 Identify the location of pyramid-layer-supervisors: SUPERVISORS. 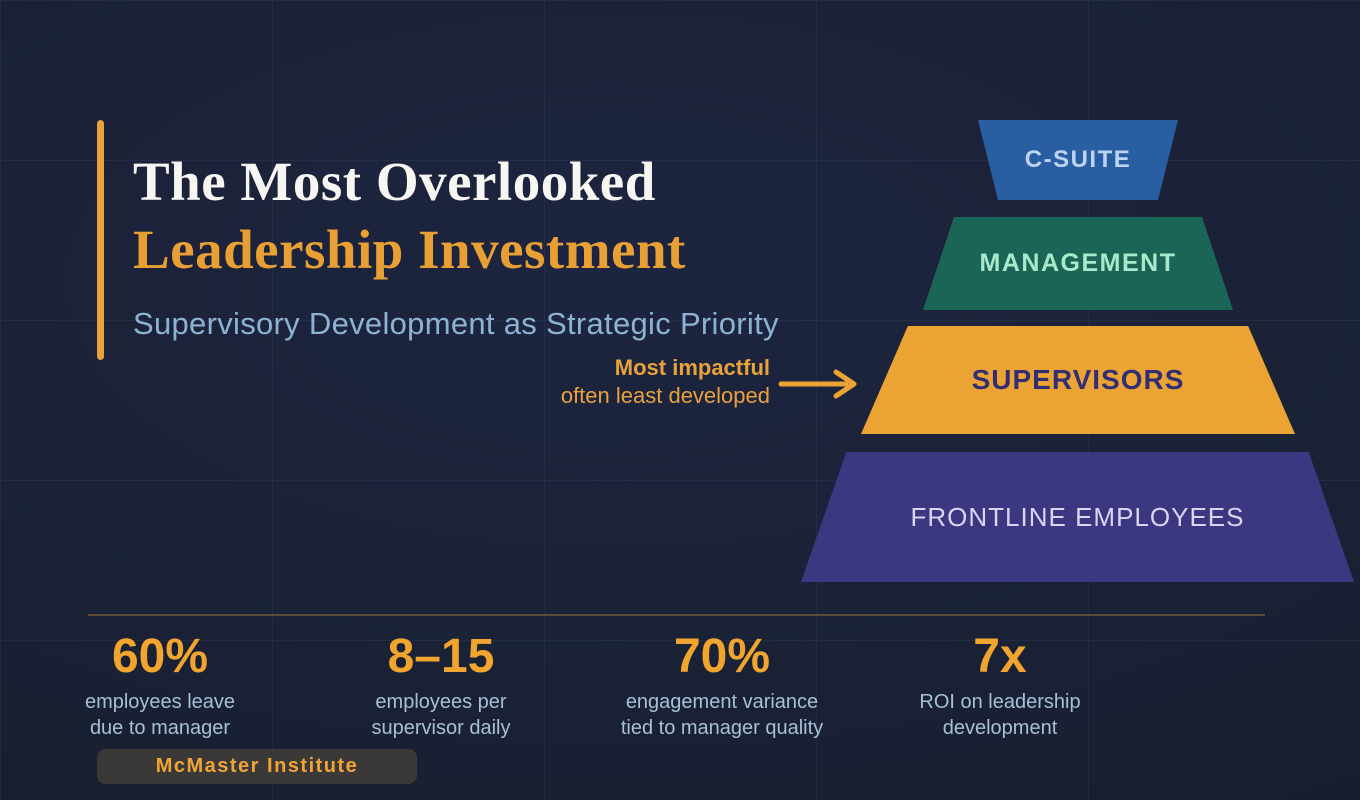
(1078, 380).